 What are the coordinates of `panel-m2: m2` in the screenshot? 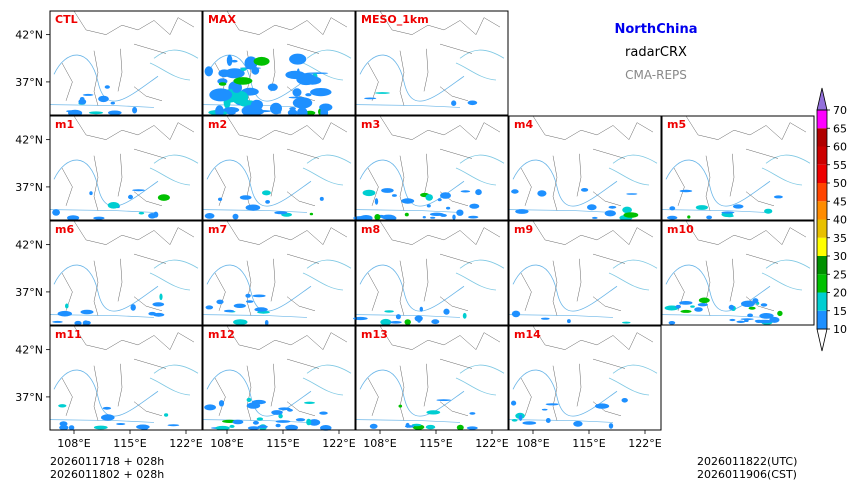 It's located at (279, 168).